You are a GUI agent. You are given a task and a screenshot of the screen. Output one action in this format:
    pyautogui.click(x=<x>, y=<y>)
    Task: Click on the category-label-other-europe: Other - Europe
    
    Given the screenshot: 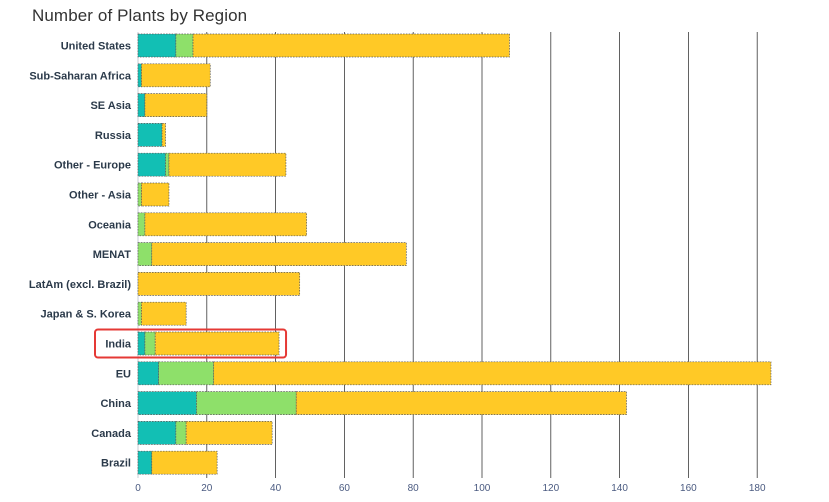 What is the action you would take?
    pyautogui.click(x=92, y=166)
    